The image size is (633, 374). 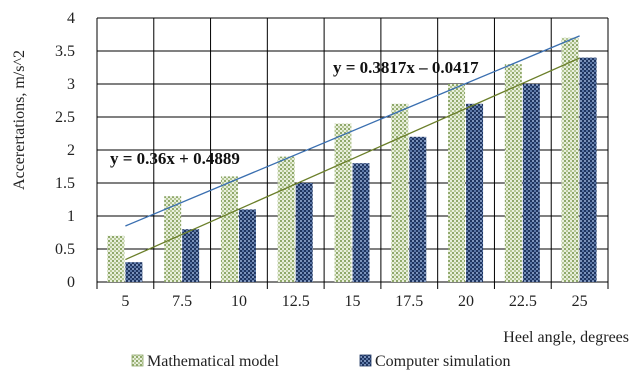 What do you see at coordinates (71, 216) in the screenshot?
I see `y-tick-label: 1` at bounding box center [71, 216].